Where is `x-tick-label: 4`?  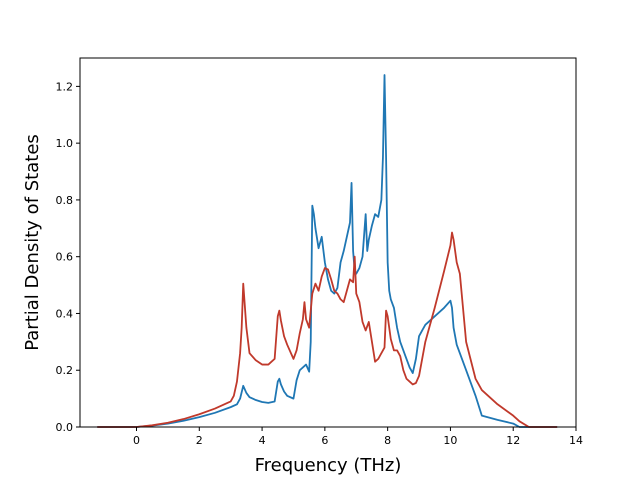 x-tick-label: 4 is located at coordinates (262, 440).